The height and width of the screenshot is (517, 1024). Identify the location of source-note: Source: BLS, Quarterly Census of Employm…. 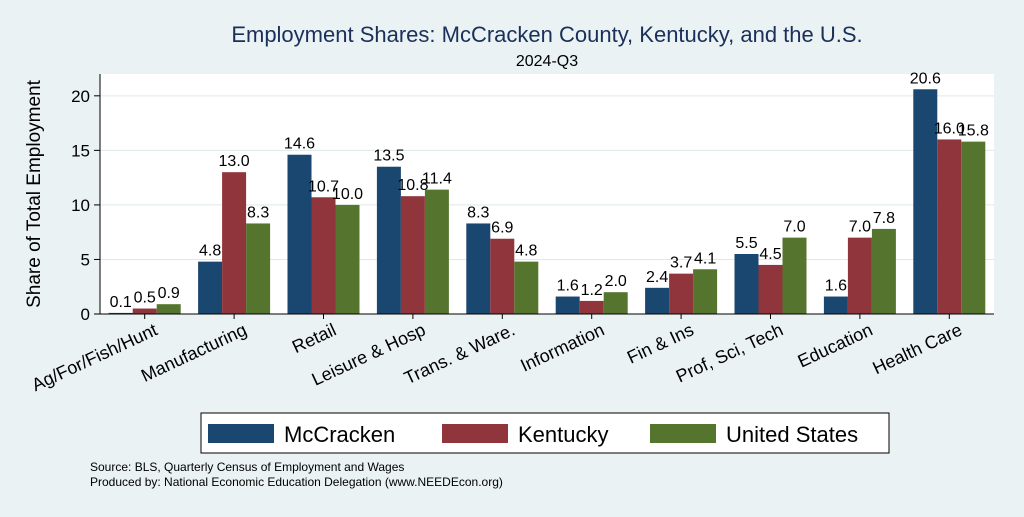
(247, 467).